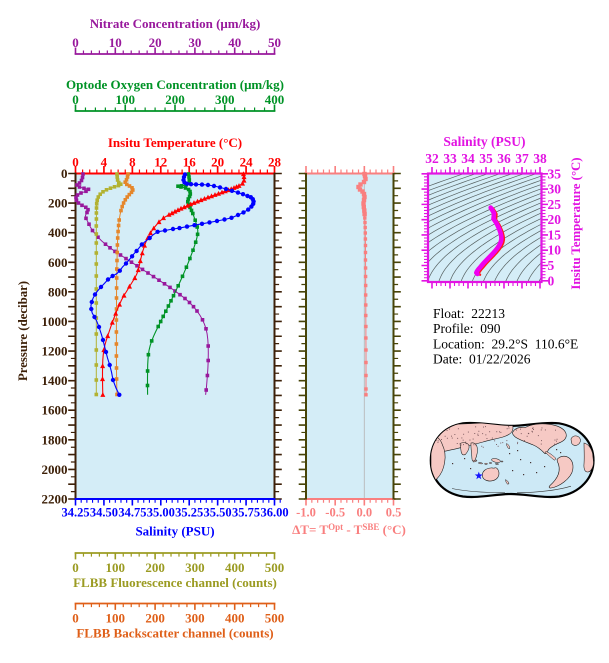  What do you see at coordinates (132, 162) in the screenshot?
I see `svg-text: 8` at bounding box center [132, 162].